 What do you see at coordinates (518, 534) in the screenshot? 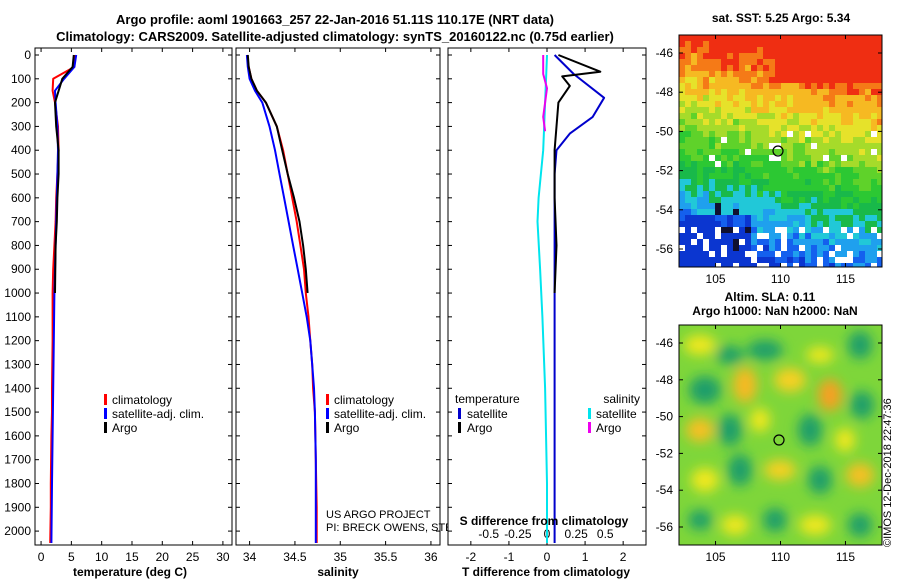
I see `s-tick-label: -0.25` at bounding box center [518, 534].